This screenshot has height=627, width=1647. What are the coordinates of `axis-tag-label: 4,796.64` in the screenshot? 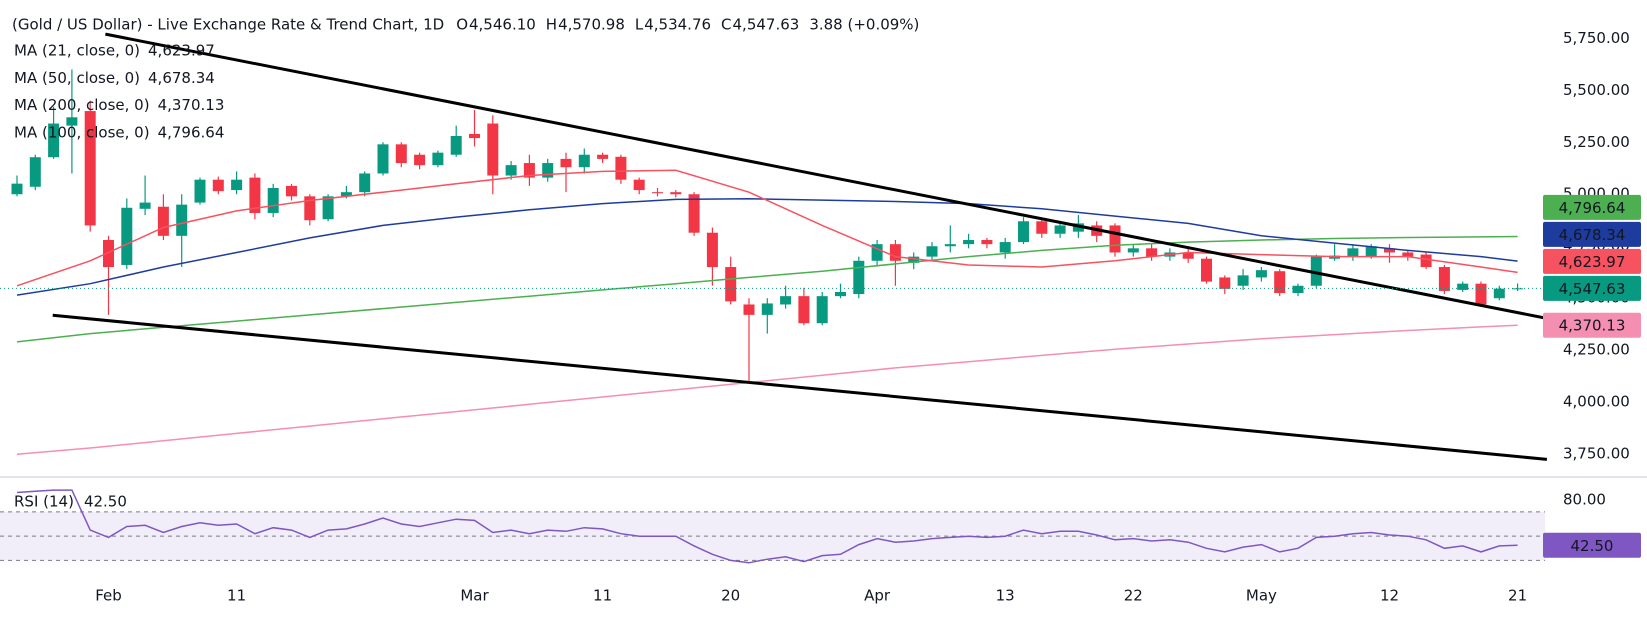 It's located at (1592, 208).